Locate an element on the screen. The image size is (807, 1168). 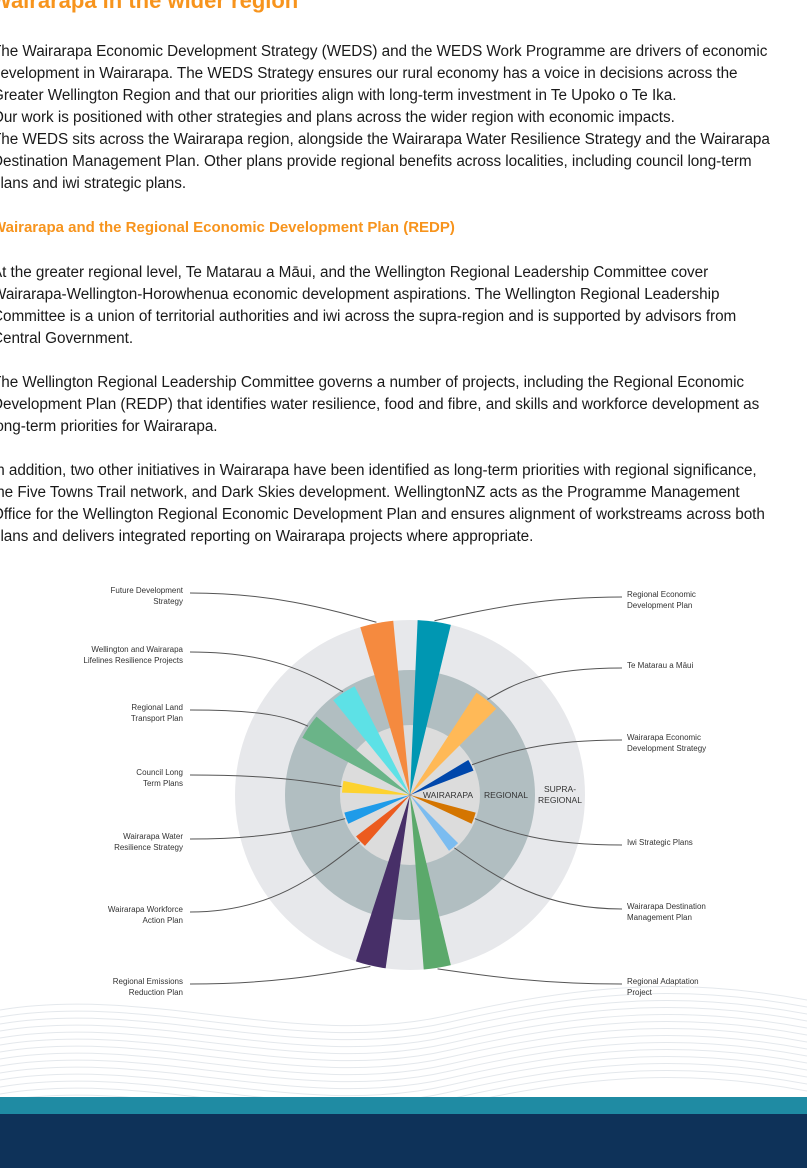
footer is located at coordinates (403, 1141).